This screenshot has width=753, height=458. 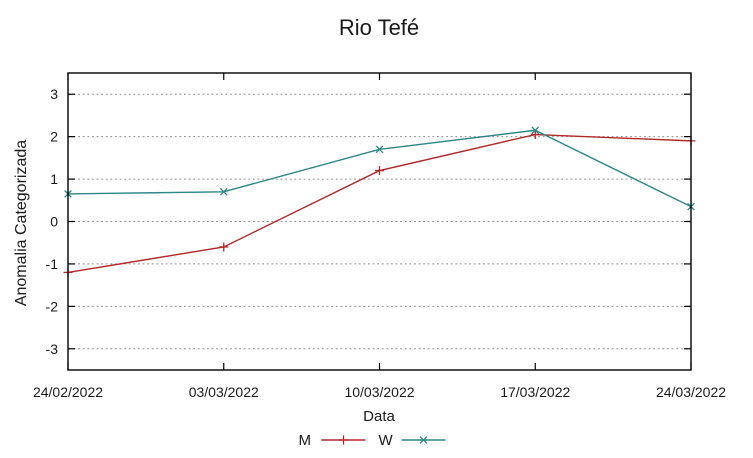 I want to click on x-tick-label: 03/03/2022, so click(x=224, y=392).